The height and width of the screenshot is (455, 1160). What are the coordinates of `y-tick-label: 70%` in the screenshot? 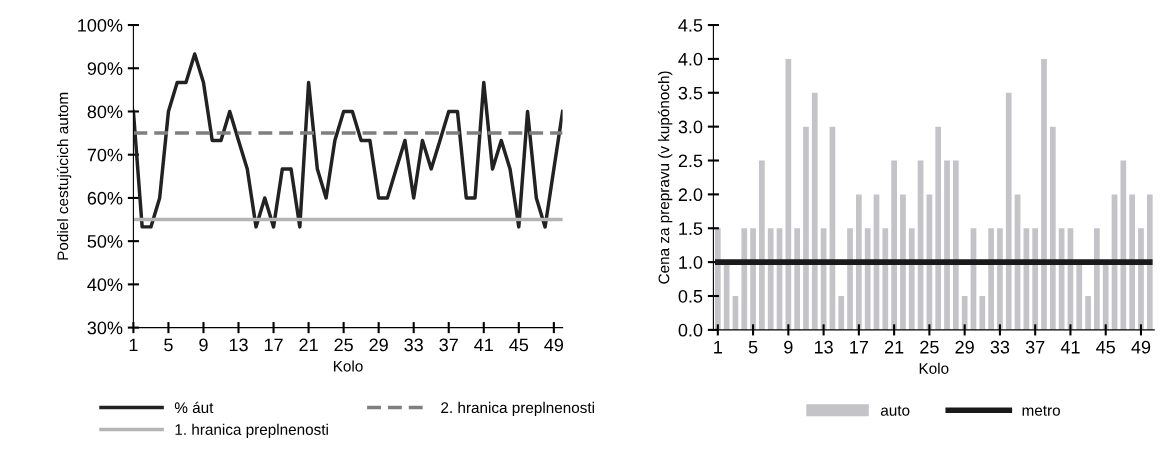 It's located at (105, 155).